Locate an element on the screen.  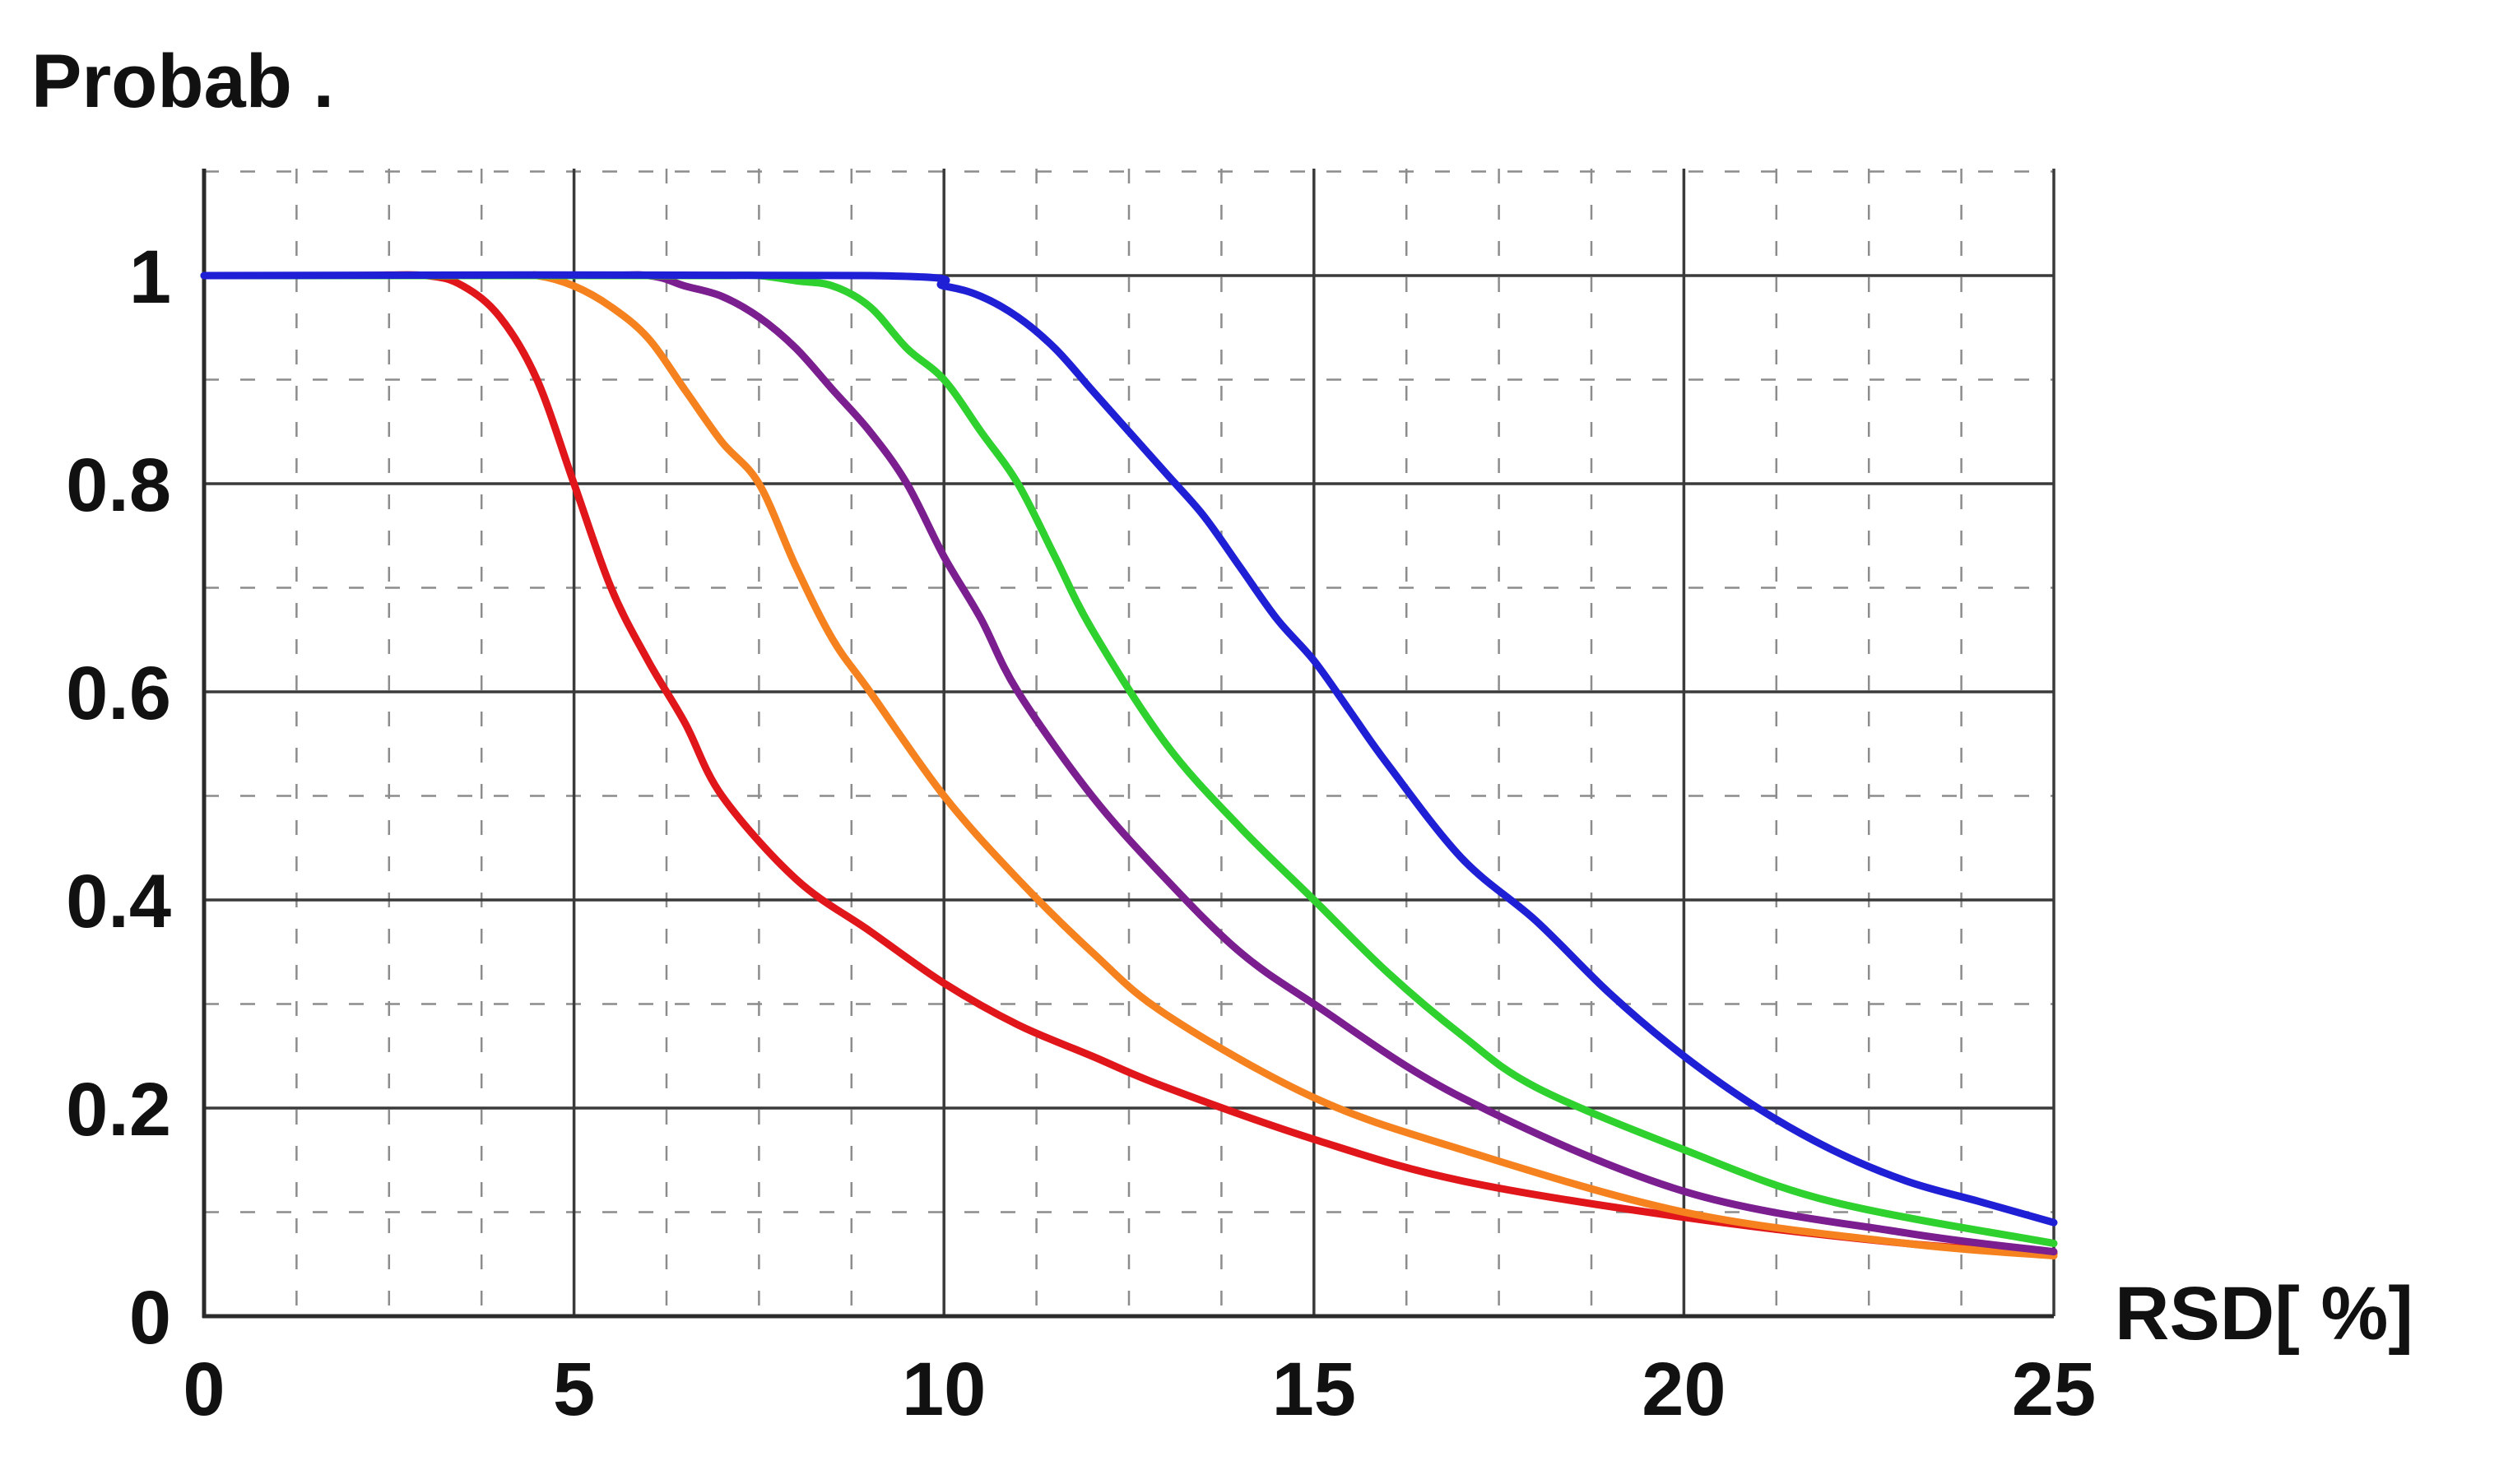
x-tick-labels: 0 5 10 15 20 25 is located at coordinates (1139, 1389).